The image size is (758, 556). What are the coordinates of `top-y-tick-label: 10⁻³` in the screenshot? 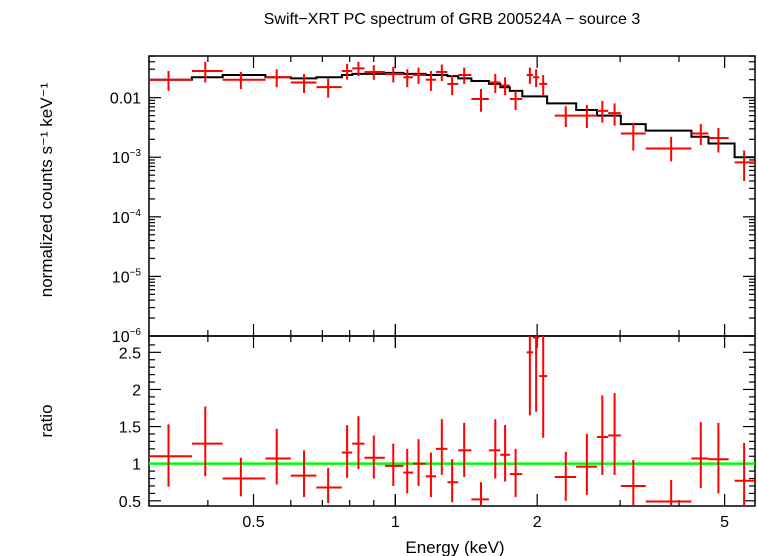 It's located at (127, 157).